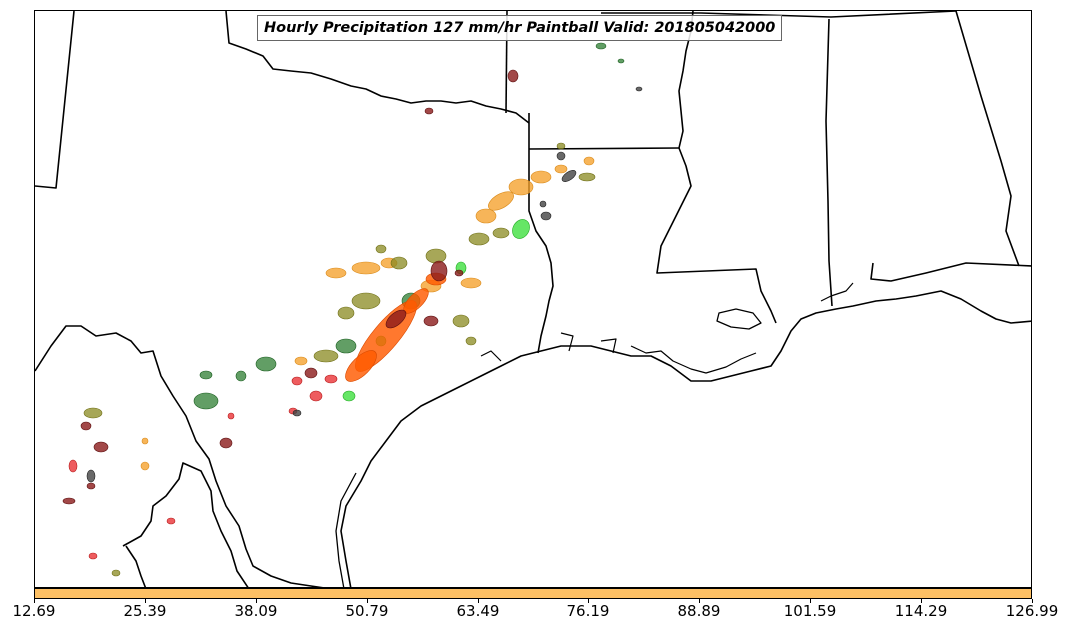  Describe the element at coordinates (667, 322) in the screenshot. I see `coastline-bays` at that location.